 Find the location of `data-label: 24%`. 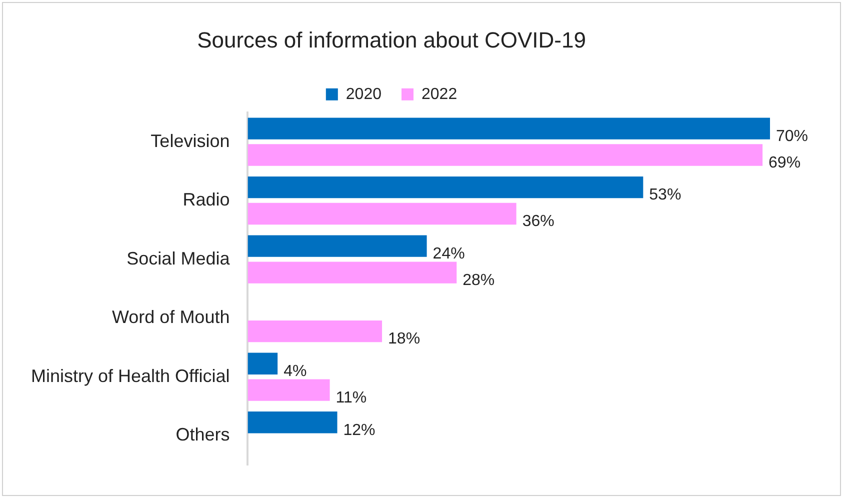

data-label: 24% is located at coordinates (448, 254).